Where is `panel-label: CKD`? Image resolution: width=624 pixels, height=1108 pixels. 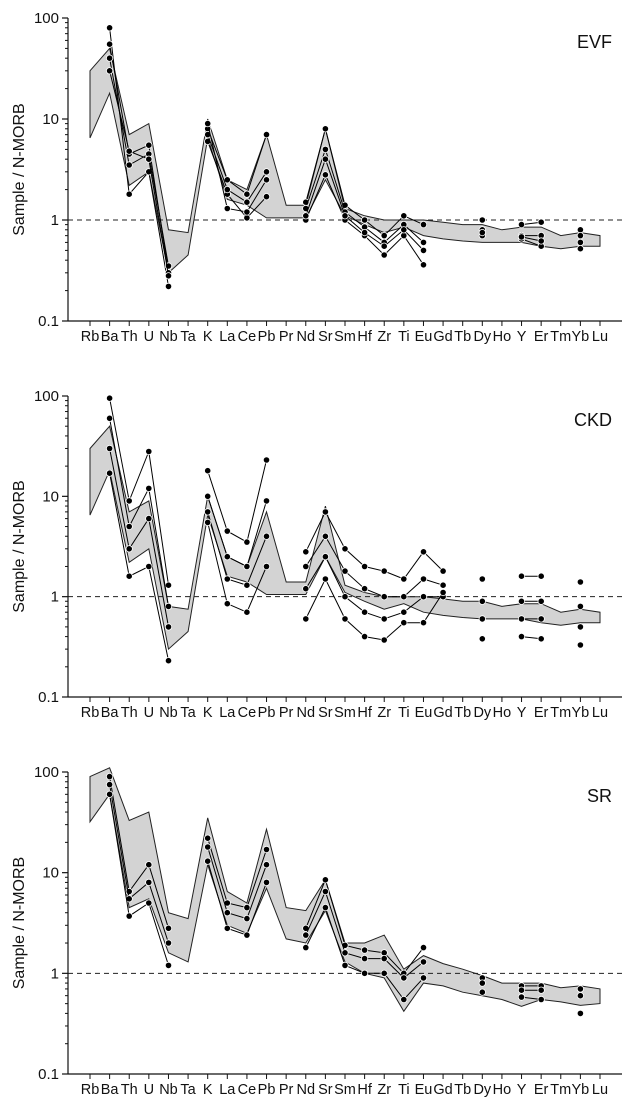 panel-label: CKD is located at coordinates (593, 420).